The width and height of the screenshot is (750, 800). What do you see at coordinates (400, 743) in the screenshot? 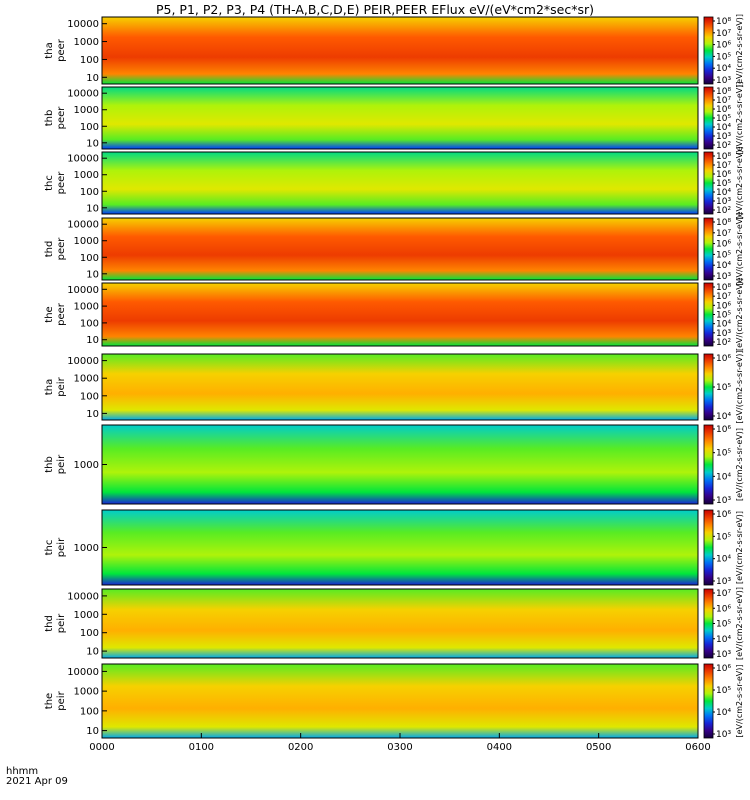
I see `x-axis: 0000 0100 0200 0300 0400 0500 0600` at bounding box center [400, 743].